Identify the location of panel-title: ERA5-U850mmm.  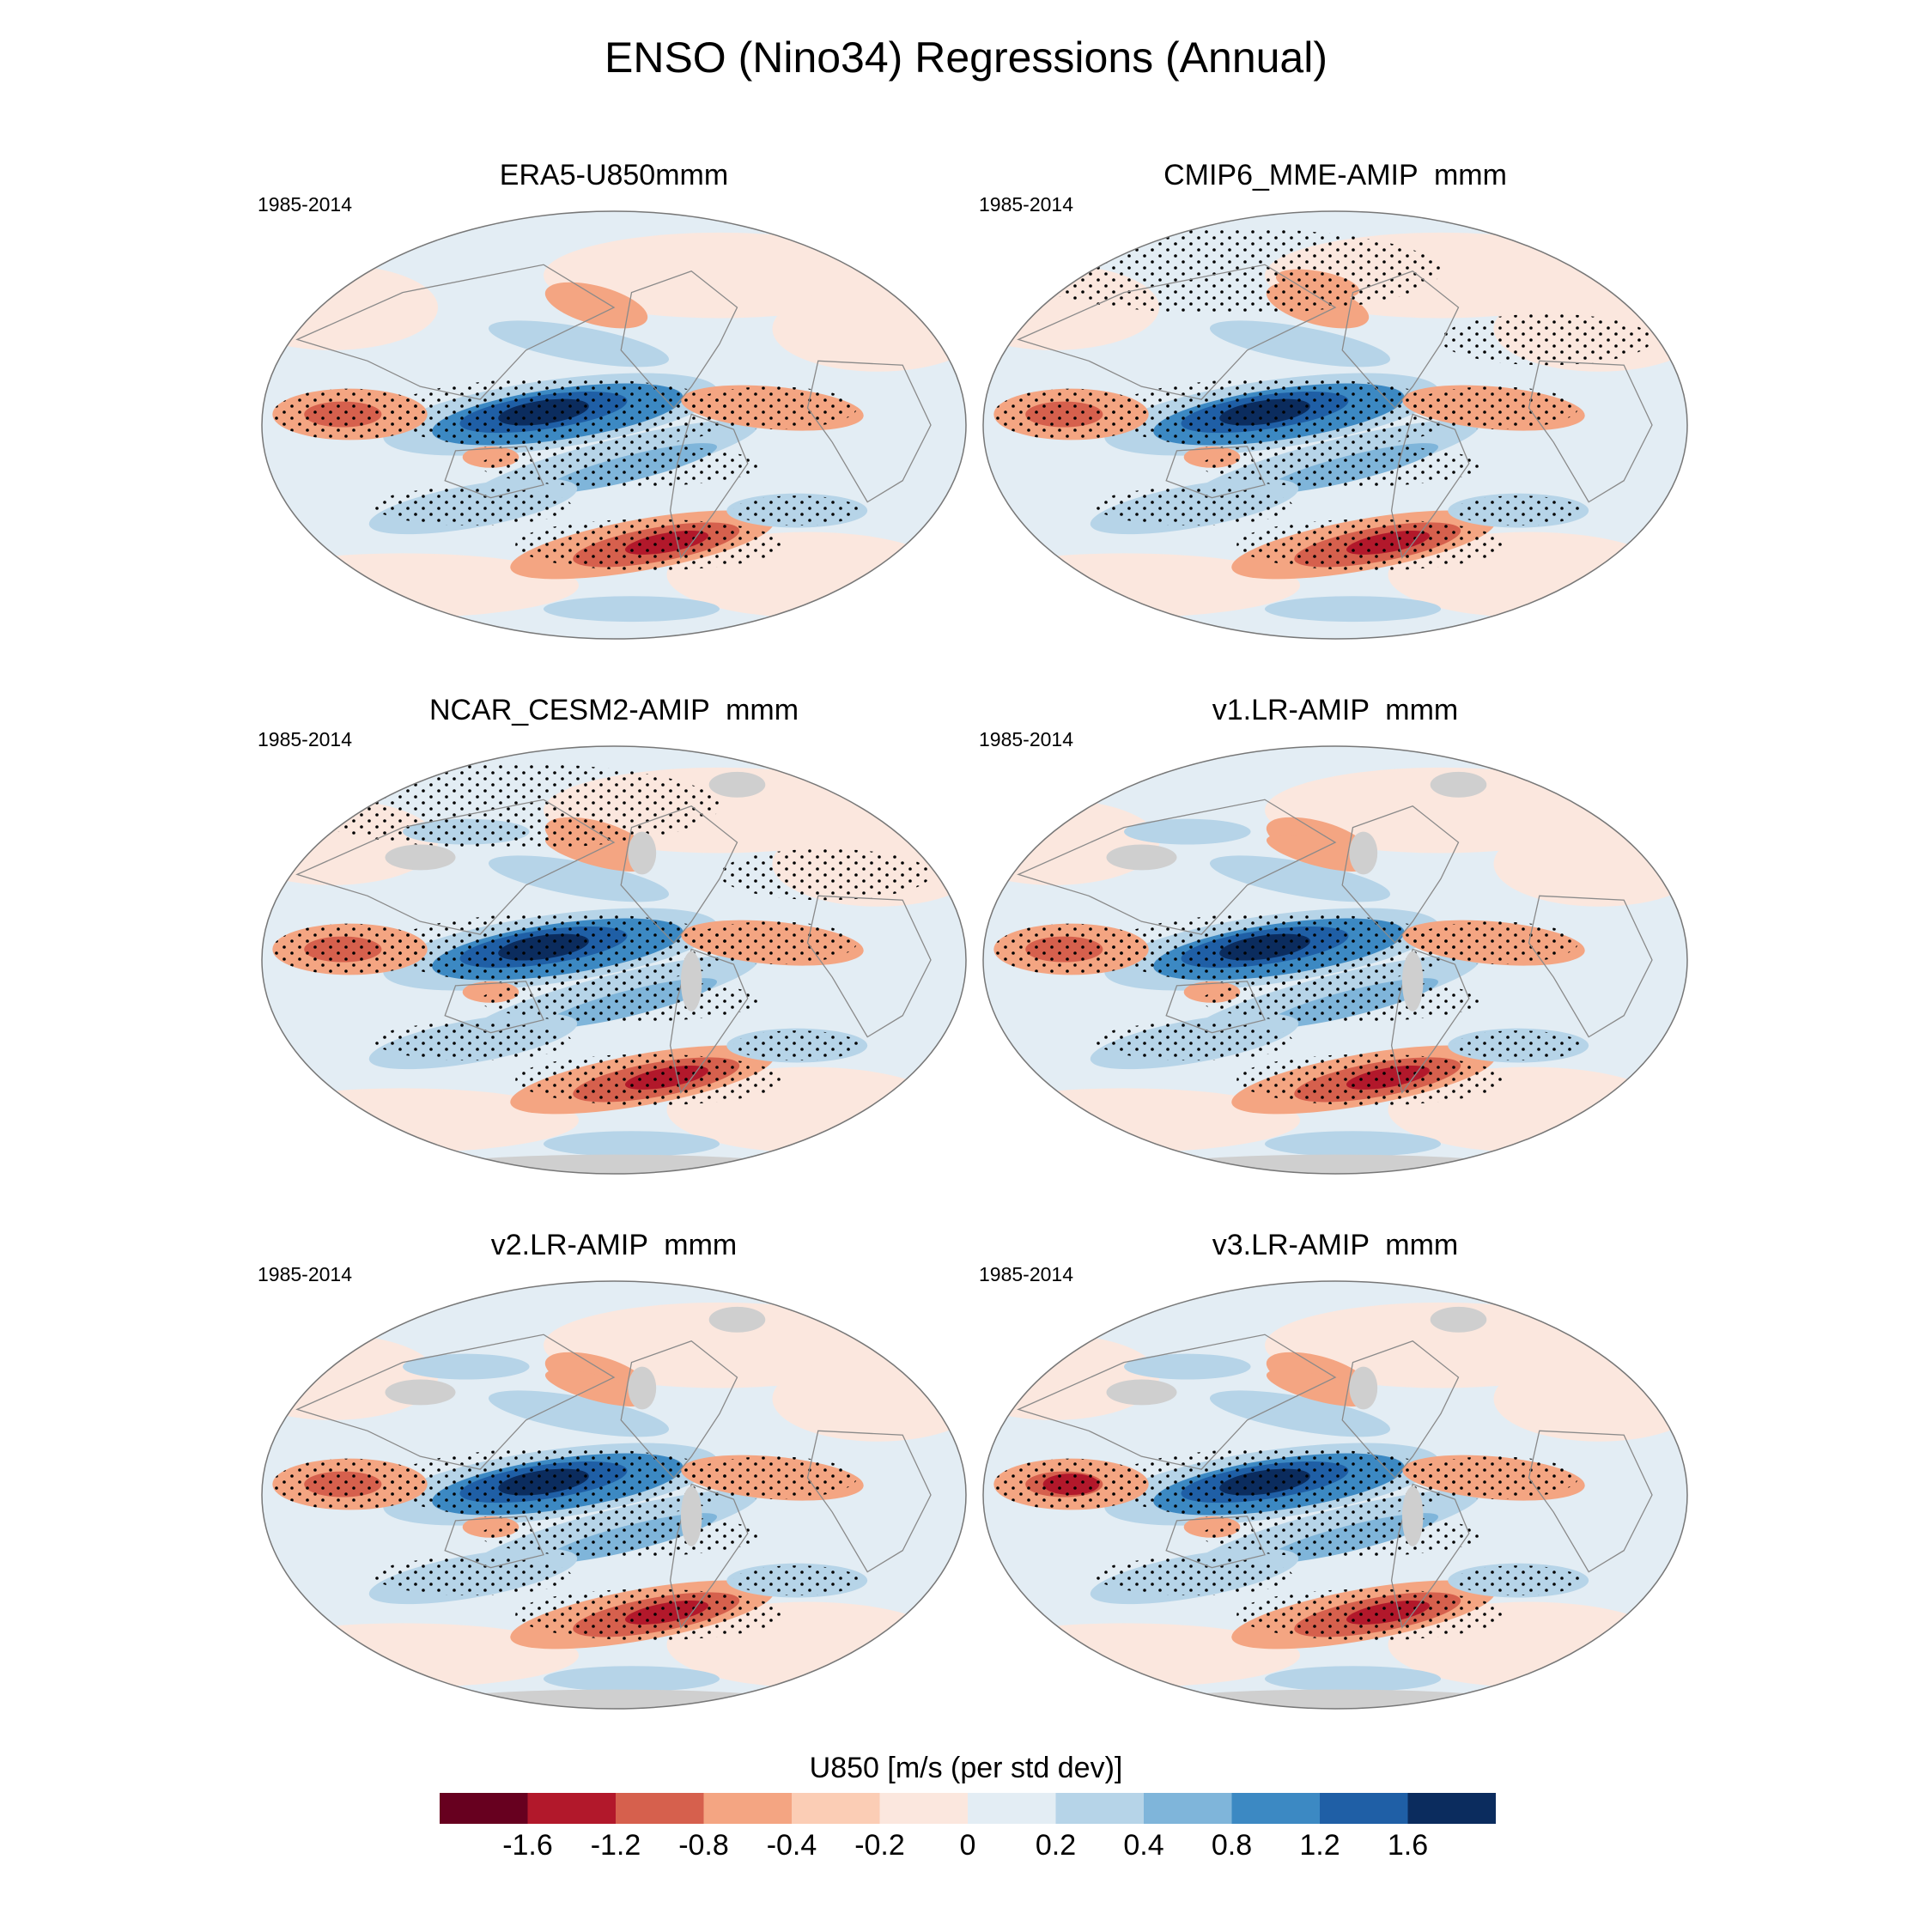
(614, 175).